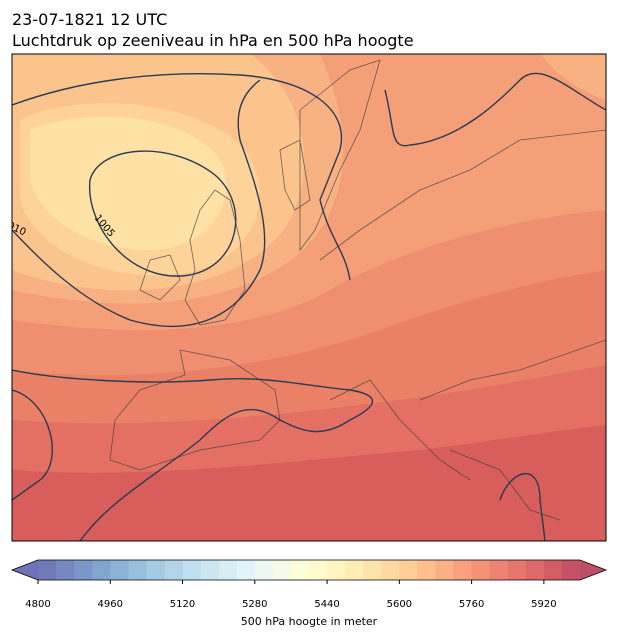  Describe the element at coordinates (110, 604) in the screenshot. I see `colorbar-tick-label: 4960` at that location.